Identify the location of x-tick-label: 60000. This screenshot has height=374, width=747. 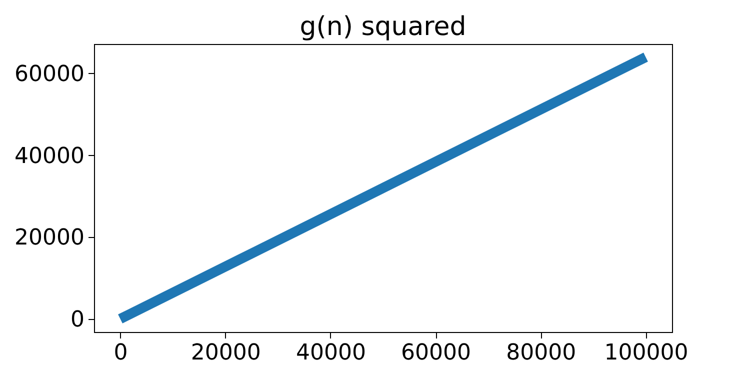
(436, 353).